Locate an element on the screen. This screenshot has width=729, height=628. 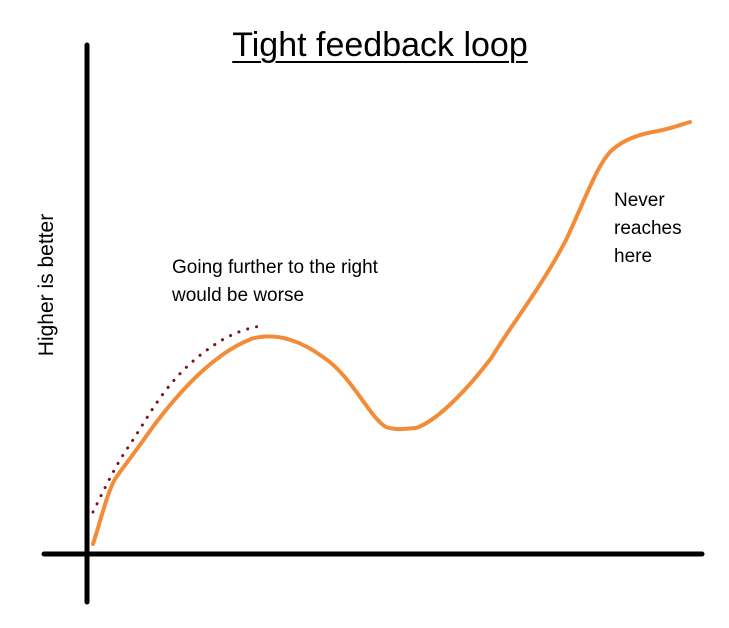
y-axis-label: Higher is better is located at coordinates (46, 285).